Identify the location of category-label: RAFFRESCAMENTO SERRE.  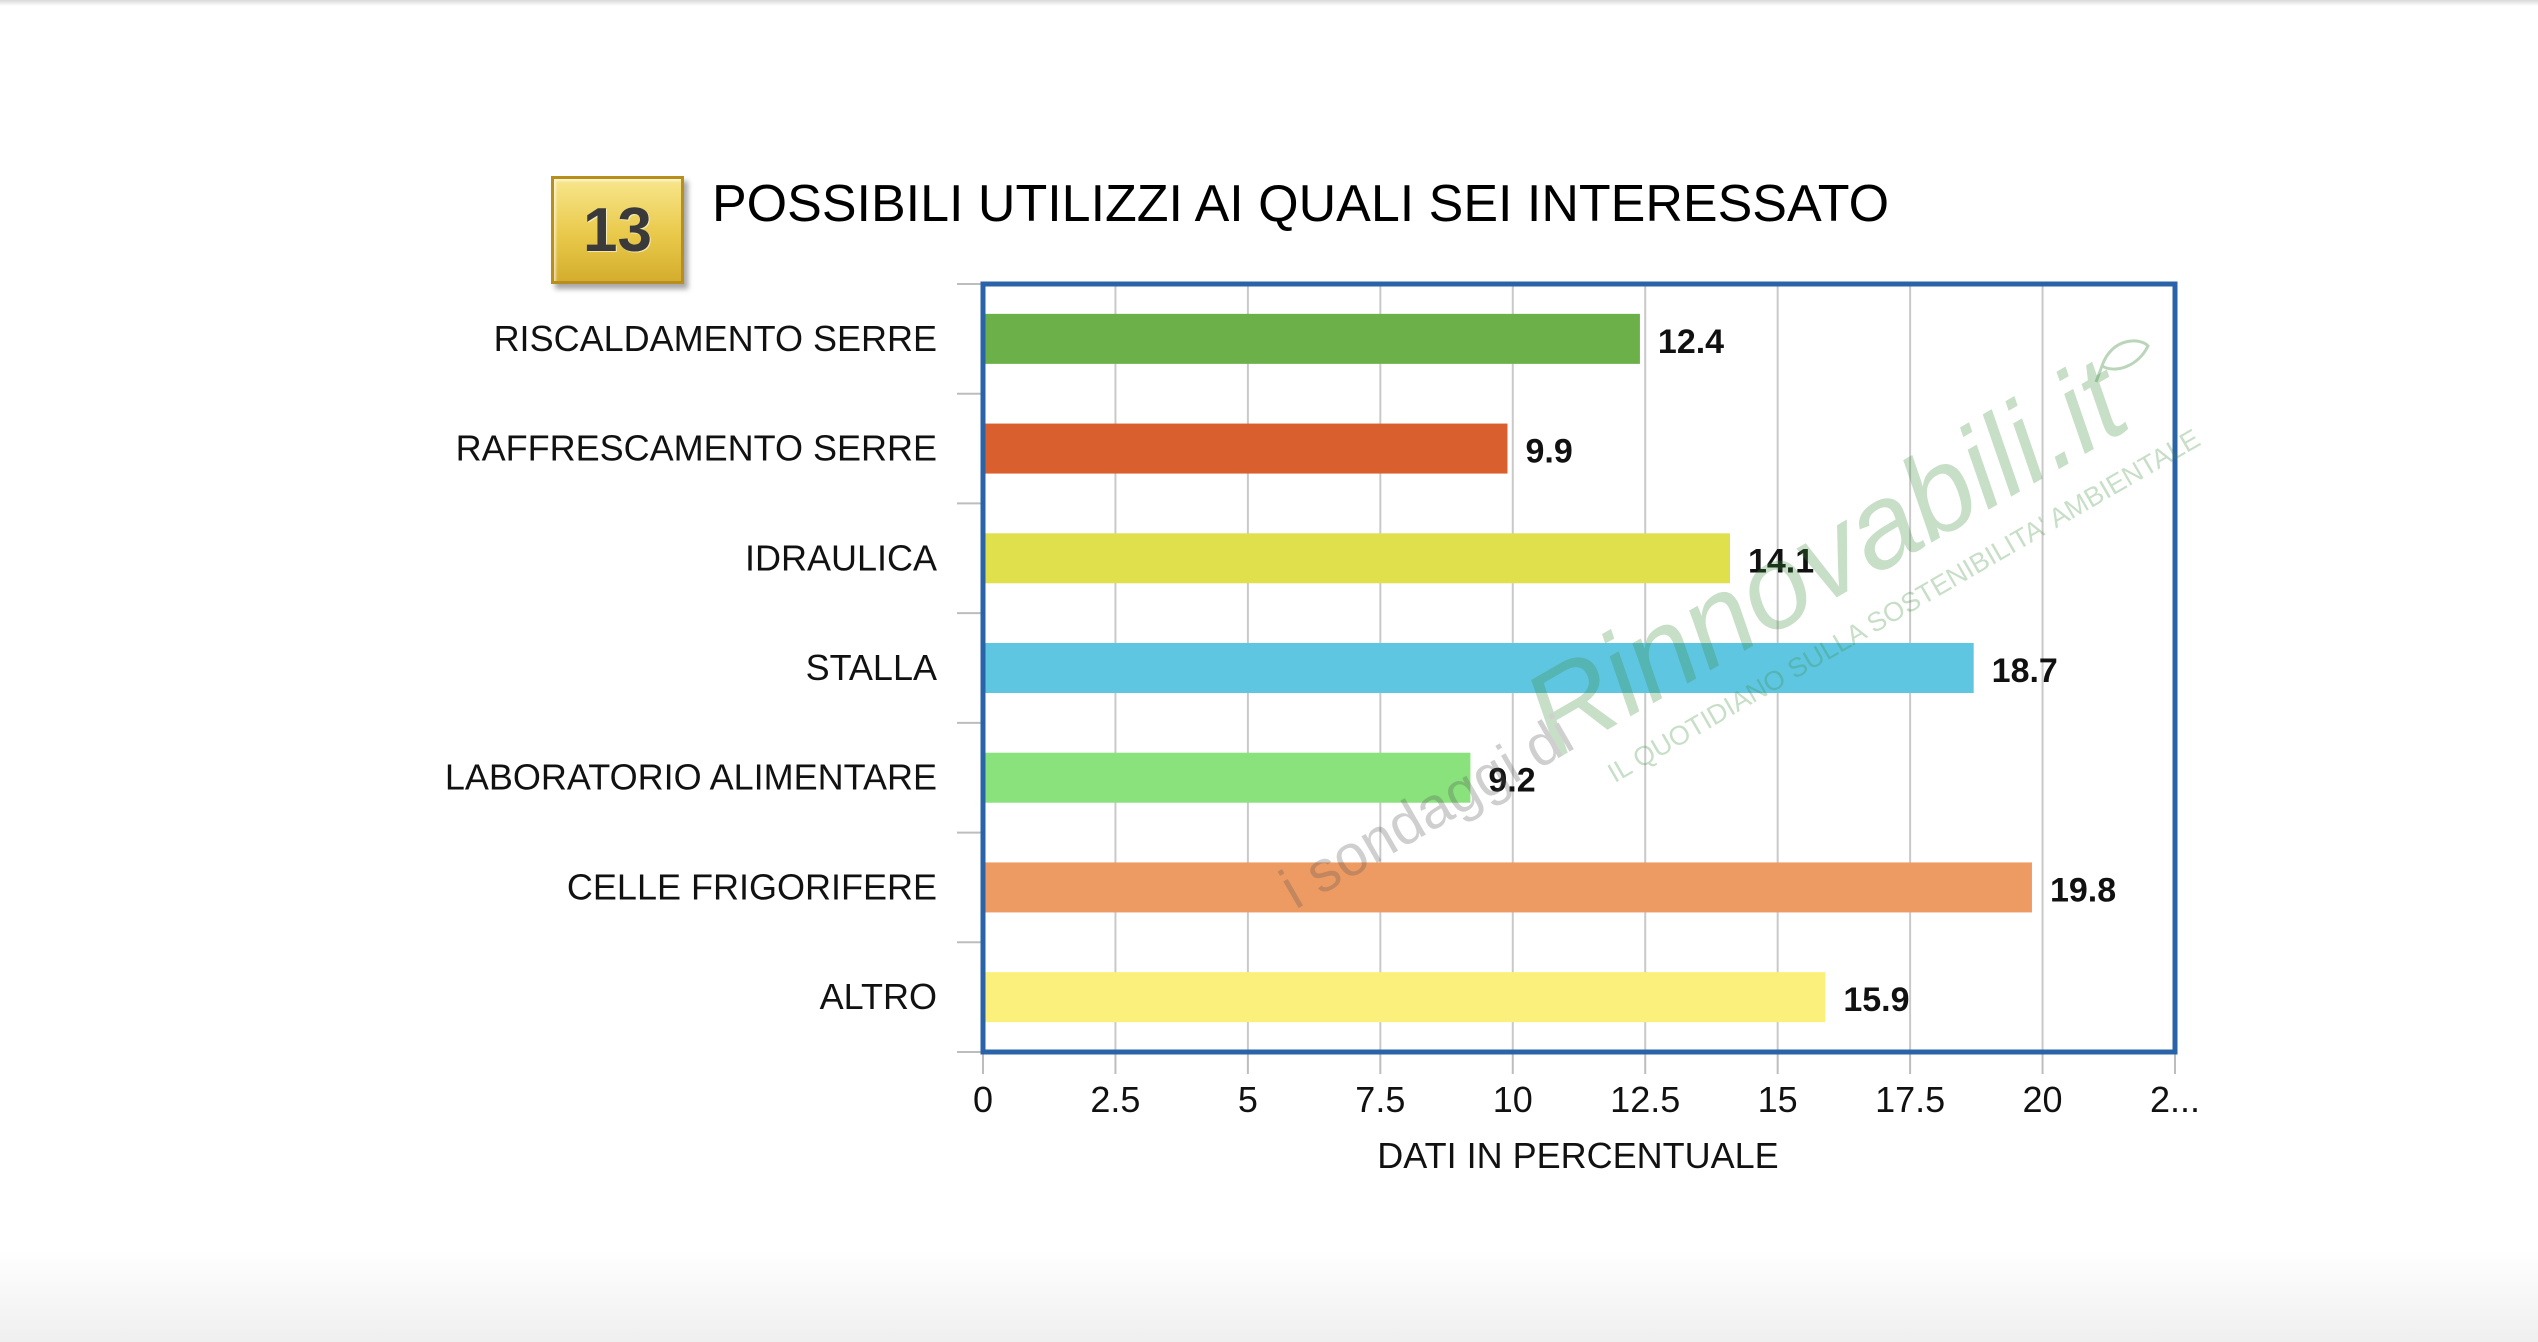
(696, 448).